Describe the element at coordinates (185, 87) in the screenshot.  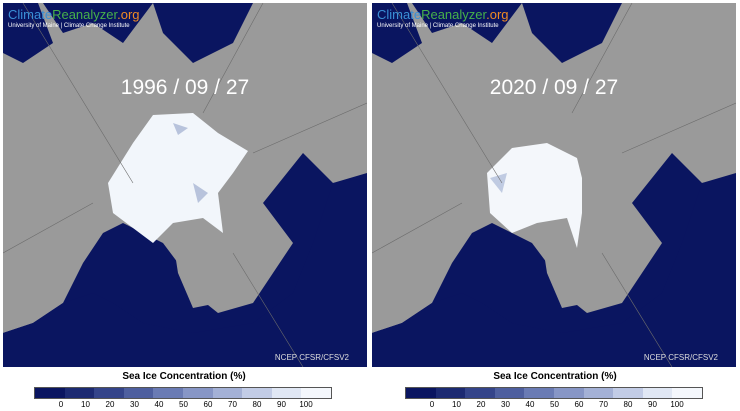
I see `date: 1996 / 09 / 27` at that location.